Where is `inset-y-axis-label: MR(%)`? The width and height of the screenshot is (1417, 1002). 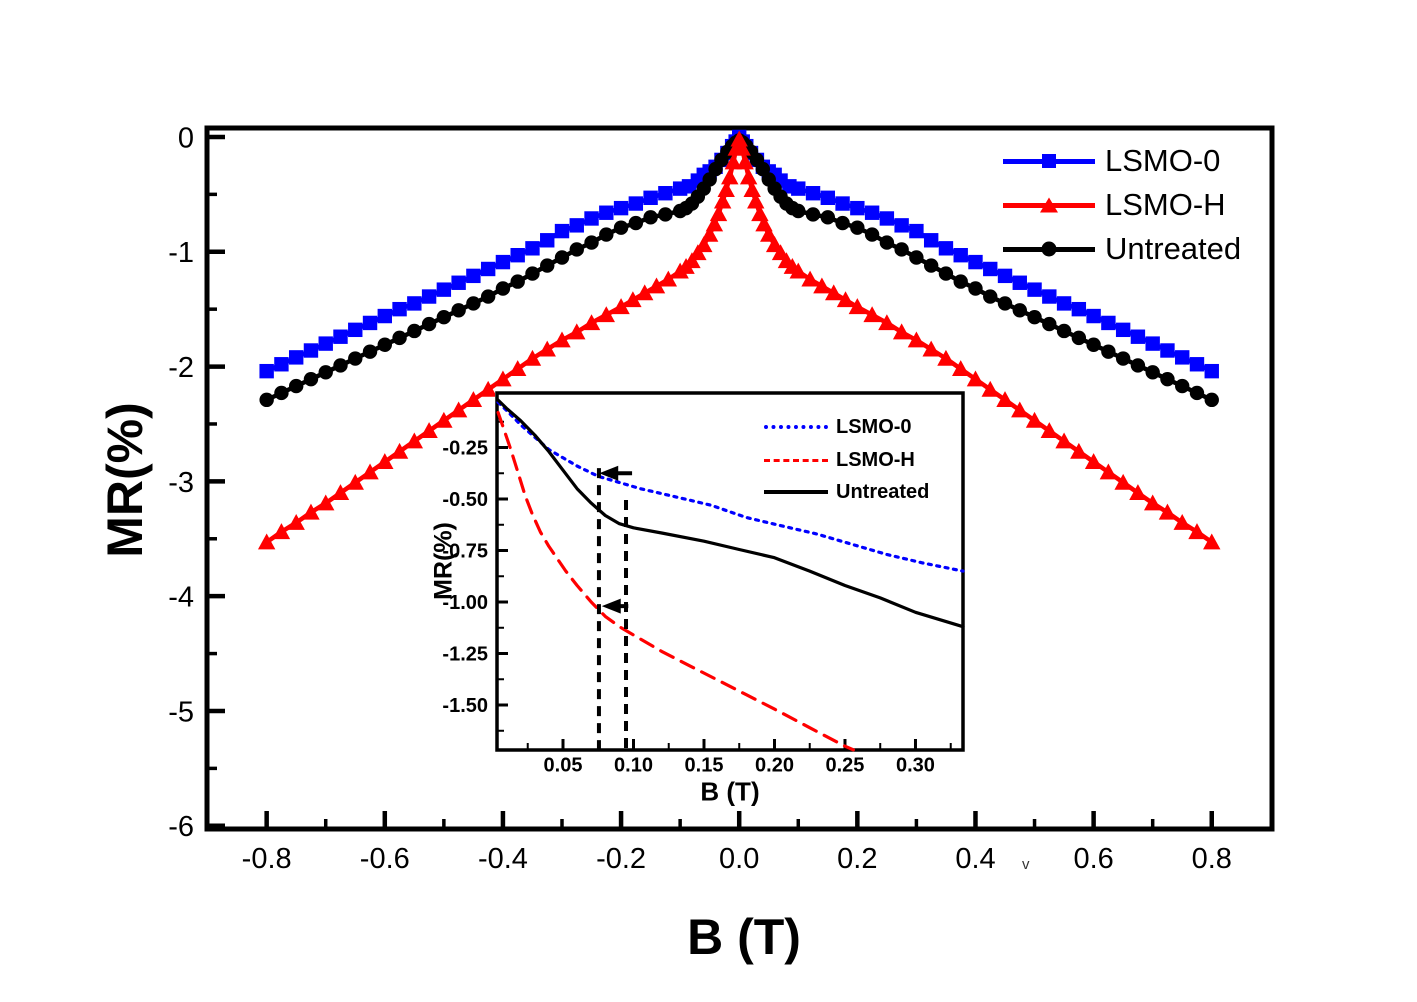
inset-y-axis-label: MR(%) is located at coordinates (443, 561).